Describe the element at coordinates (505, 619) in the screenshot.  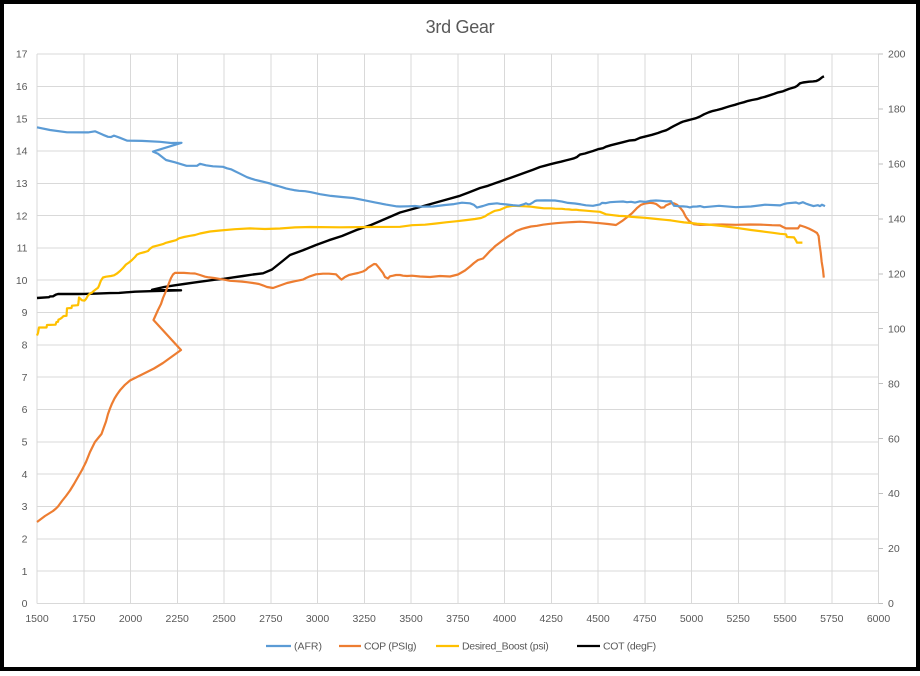
I see `svg-text: 4000` at that location.